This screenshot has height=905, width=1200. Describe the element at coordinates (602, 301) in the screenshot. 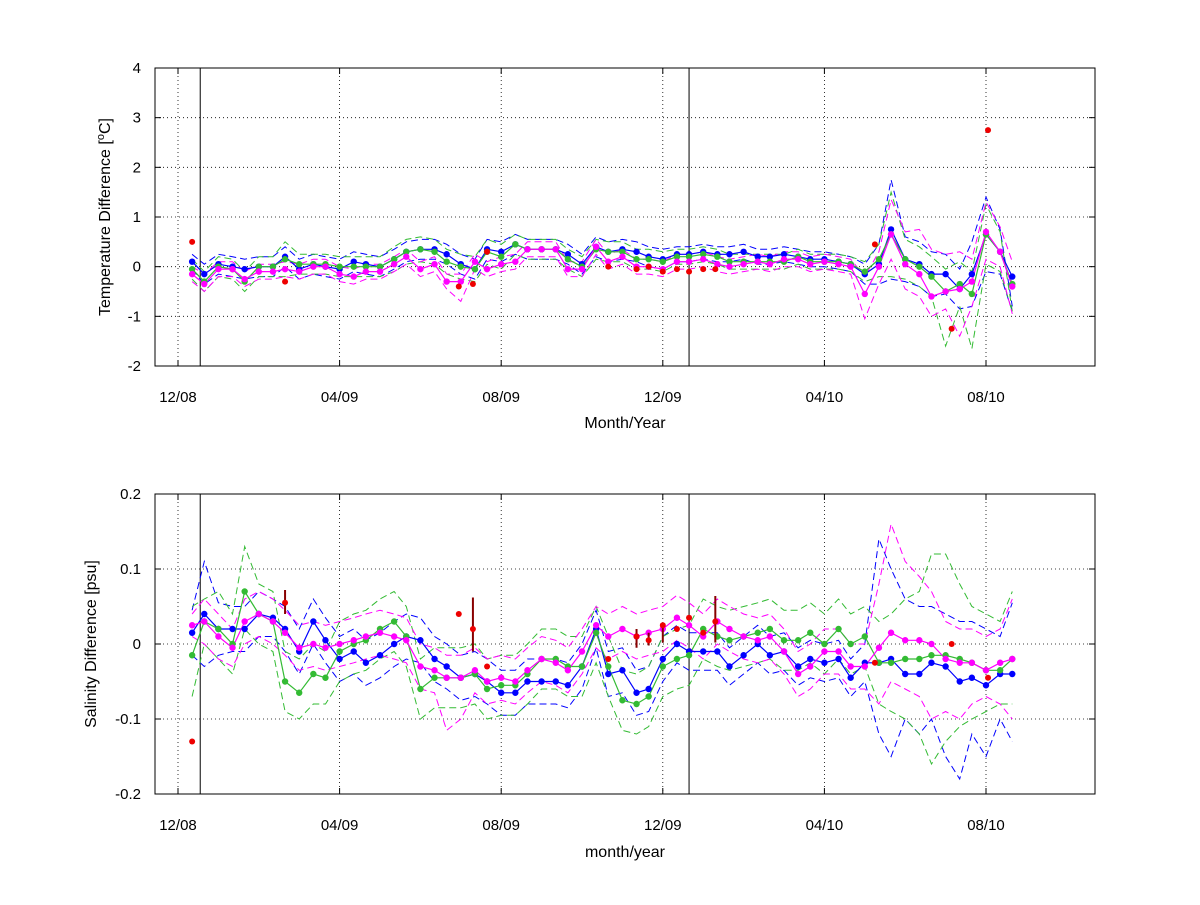

I see `series-green-lower-bound` at that location.